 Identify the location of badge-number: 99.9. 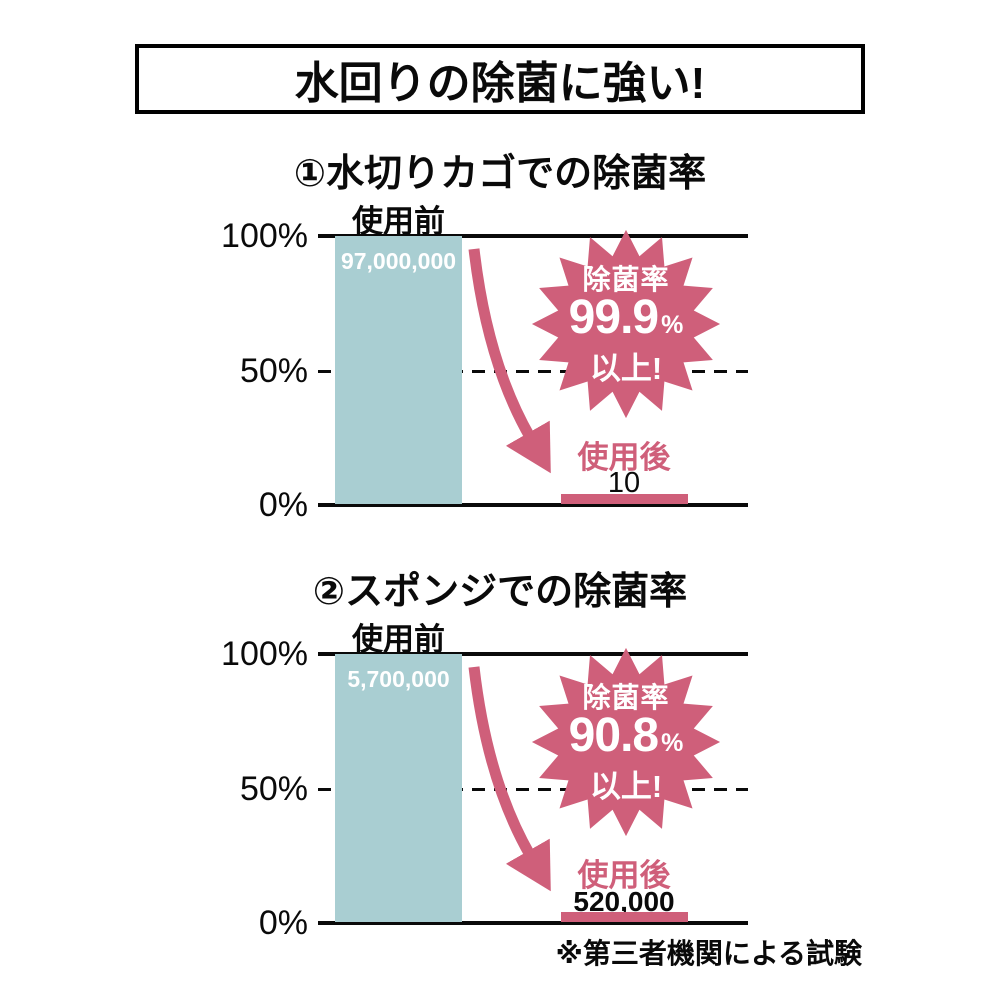
(613, 317).